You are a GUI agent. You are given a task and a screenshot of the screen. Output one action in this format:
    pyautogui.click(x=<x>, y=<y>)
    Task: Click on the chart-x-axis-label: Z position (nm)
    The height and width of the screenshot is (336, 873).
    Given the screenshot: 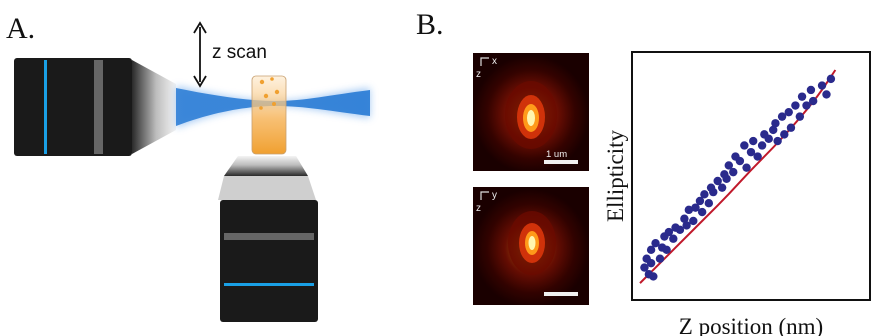 What is the action you would take?
    pyautogui.click(x=751, y=325)
    